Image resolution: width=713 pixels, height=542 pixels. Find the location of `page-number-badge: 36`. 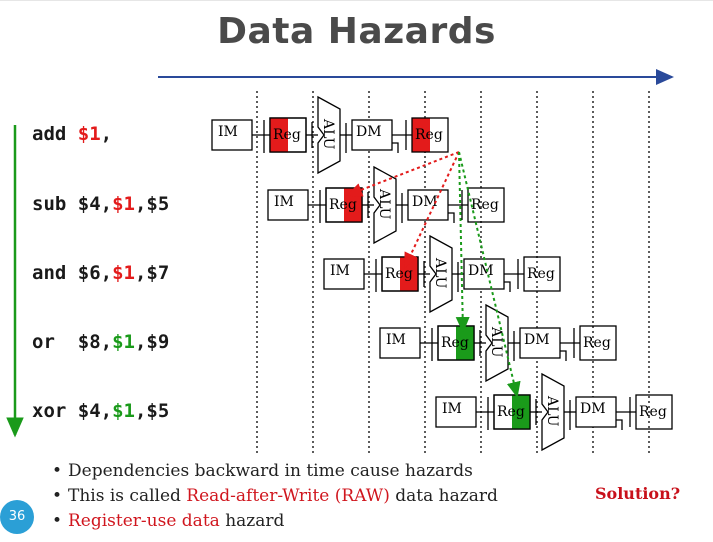

page-number-badge: 36 is located at coordinates (17, 517).